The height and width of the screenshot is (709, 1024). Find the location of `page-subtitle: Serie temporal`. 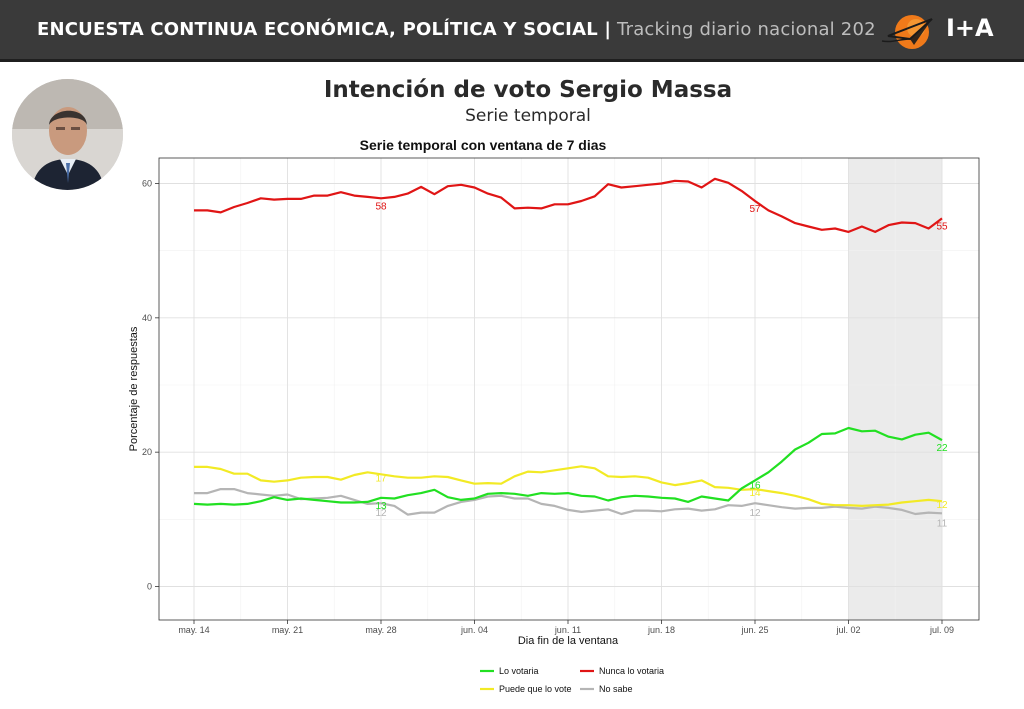

page-subtitle: Serie temporal is located at coordinates (528, 116).